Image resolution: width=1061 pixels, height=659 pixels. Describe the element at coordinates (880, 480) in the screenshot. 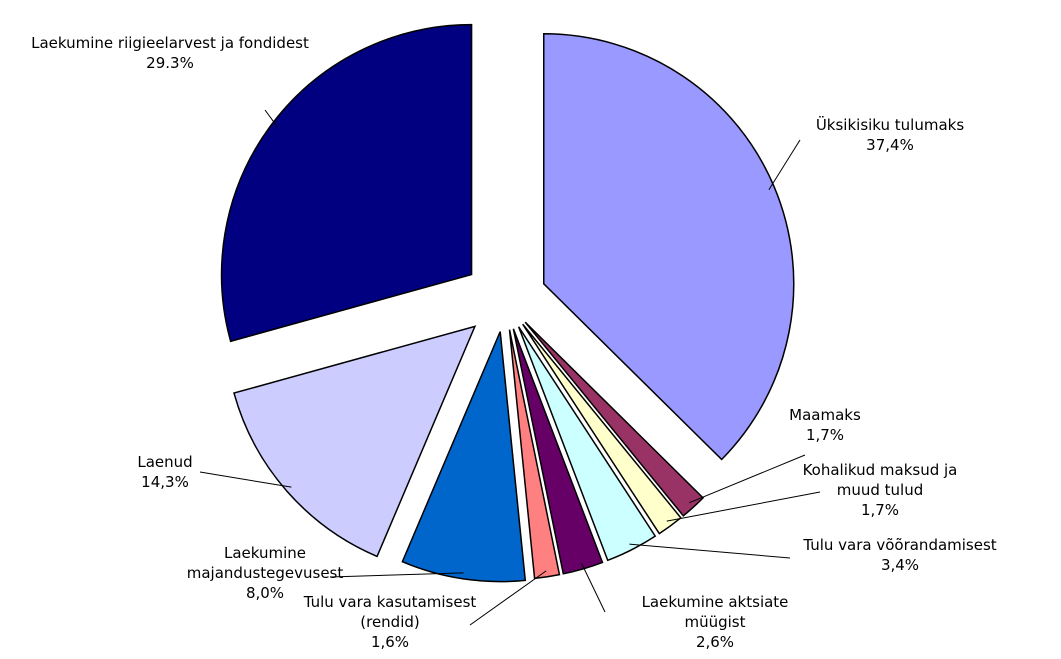

I see `label-name: Kohalikud maksud ja muud tulud` at that location.